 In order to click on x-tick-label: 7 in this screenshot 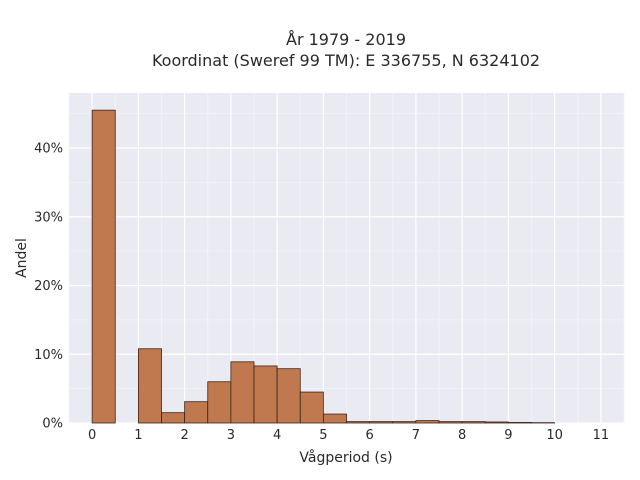, I will do `click(416, 435)`.